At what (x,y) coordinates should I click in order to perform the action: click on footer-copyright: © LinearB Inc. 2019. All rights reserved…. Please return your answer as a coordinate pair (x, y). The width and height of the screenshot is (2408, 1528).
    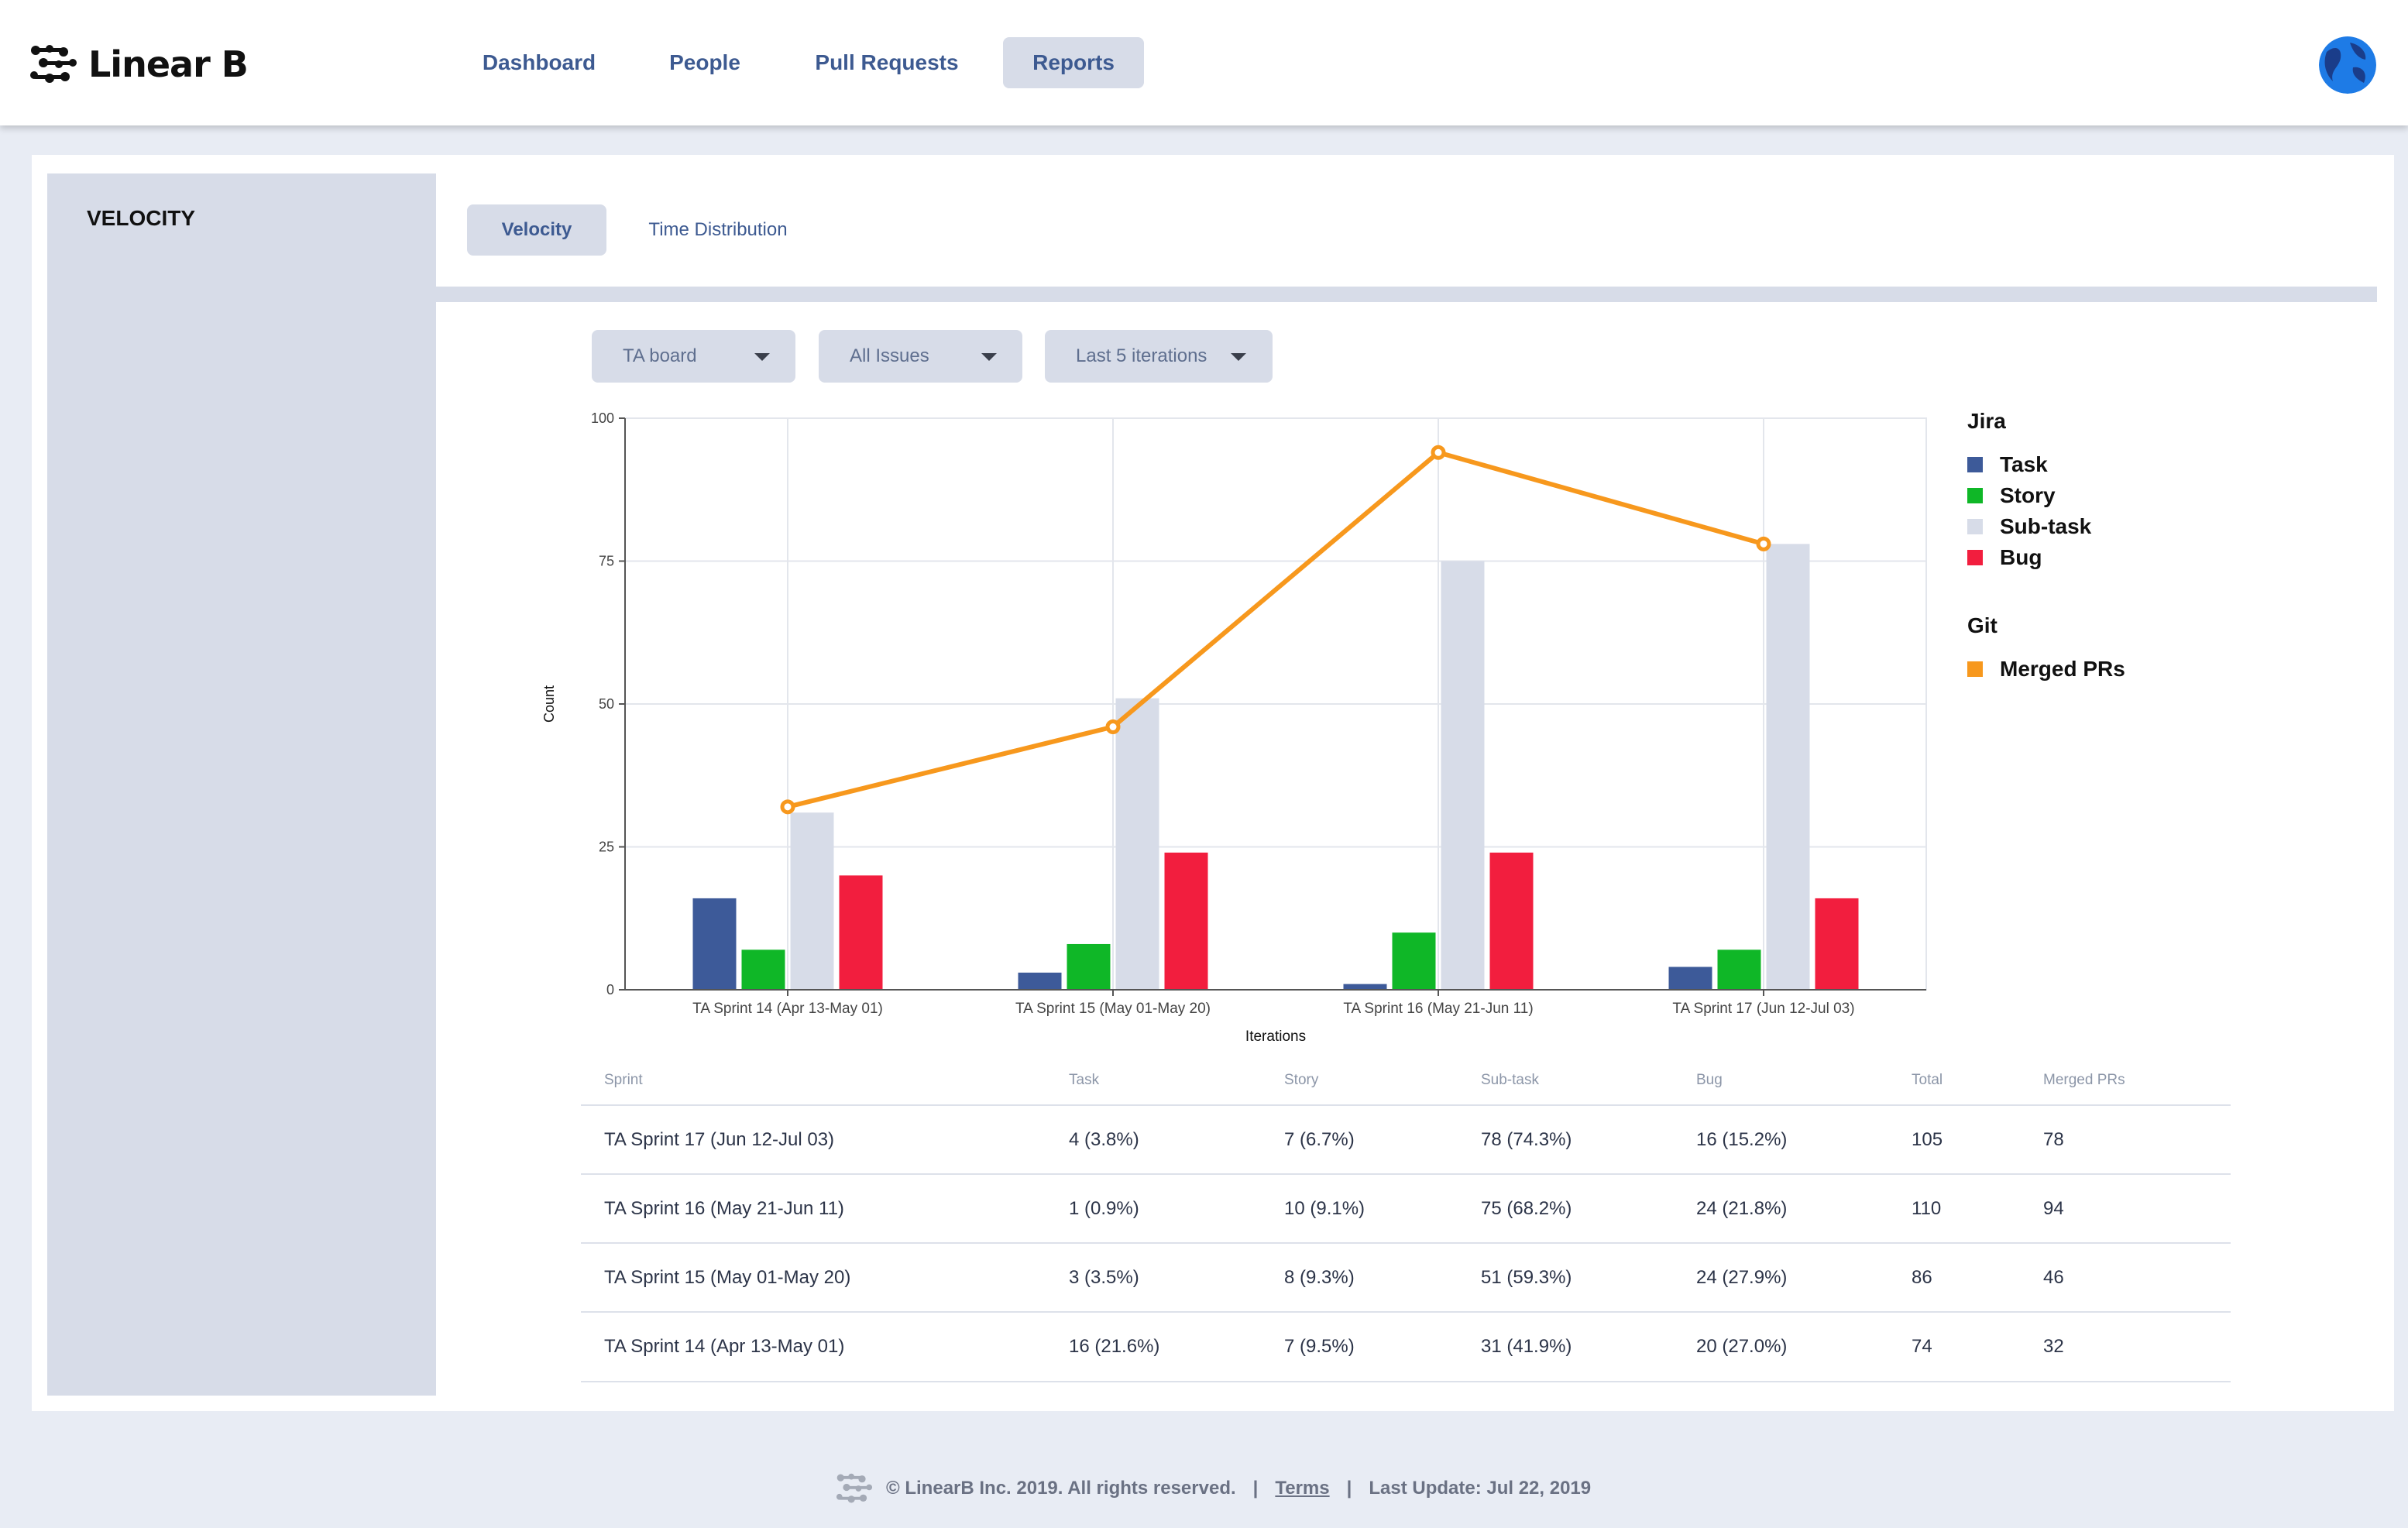
    Looking at the image, I should click on (1061, 1488).